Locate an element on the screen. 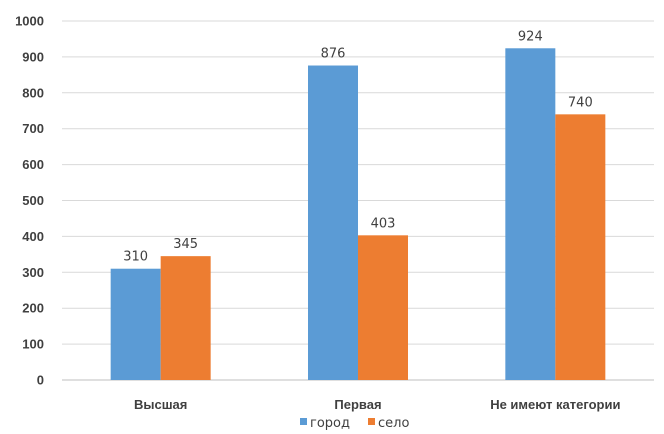 Image resolution: width=664 pixels, height=434 pixels. y-tick-label: 400 is located at coordinates (33, 236).